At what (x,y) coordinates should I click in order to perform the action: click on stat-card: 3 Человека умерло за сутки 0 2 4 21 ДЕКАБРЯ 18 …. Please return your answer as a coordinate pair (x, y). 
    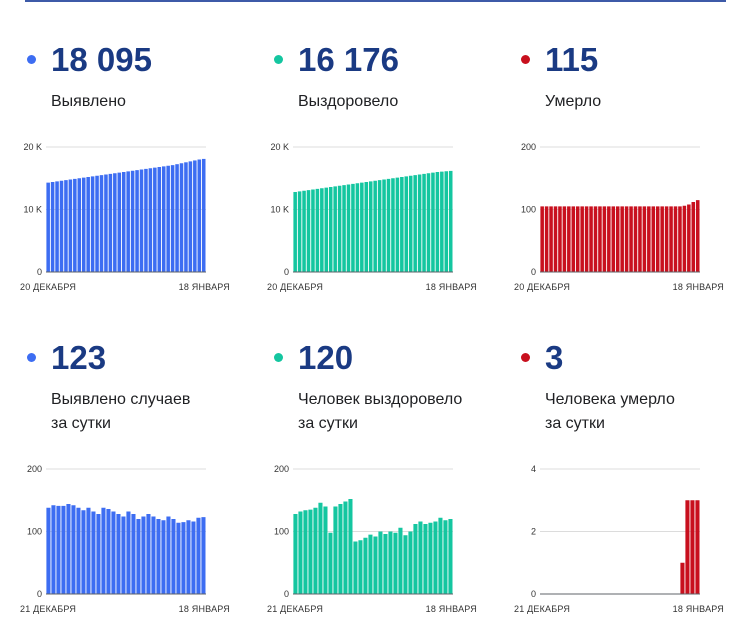
    Looking at the image, I should click on (631, 488).